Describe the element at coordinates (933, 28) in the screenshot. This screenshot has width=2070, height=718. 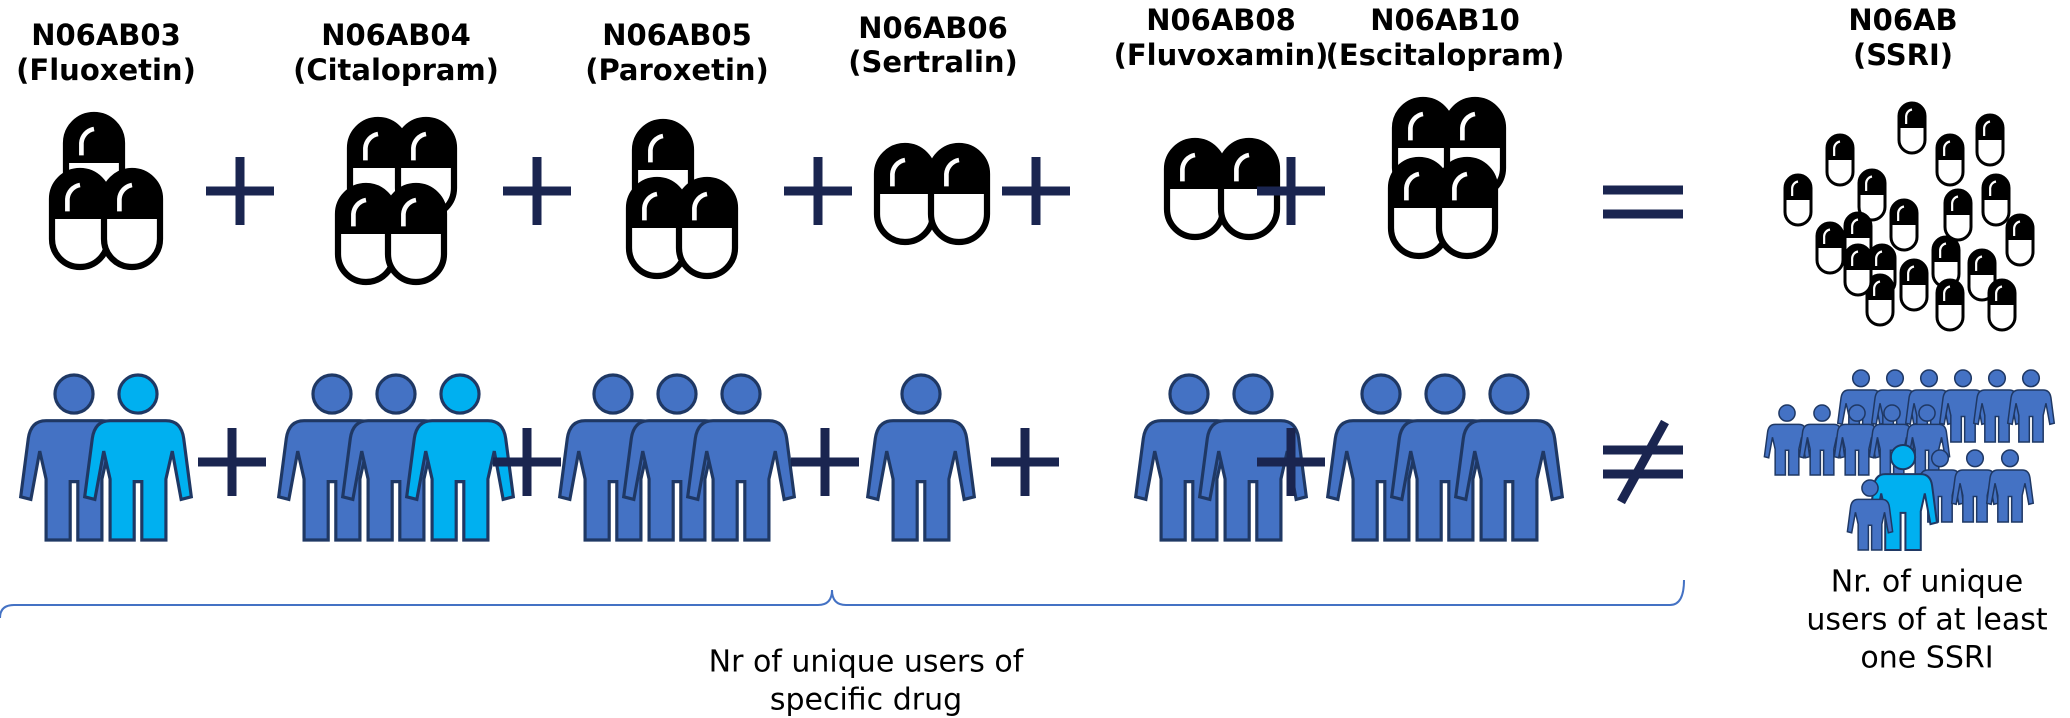
I see `drug-code: N06AB06` at that location.